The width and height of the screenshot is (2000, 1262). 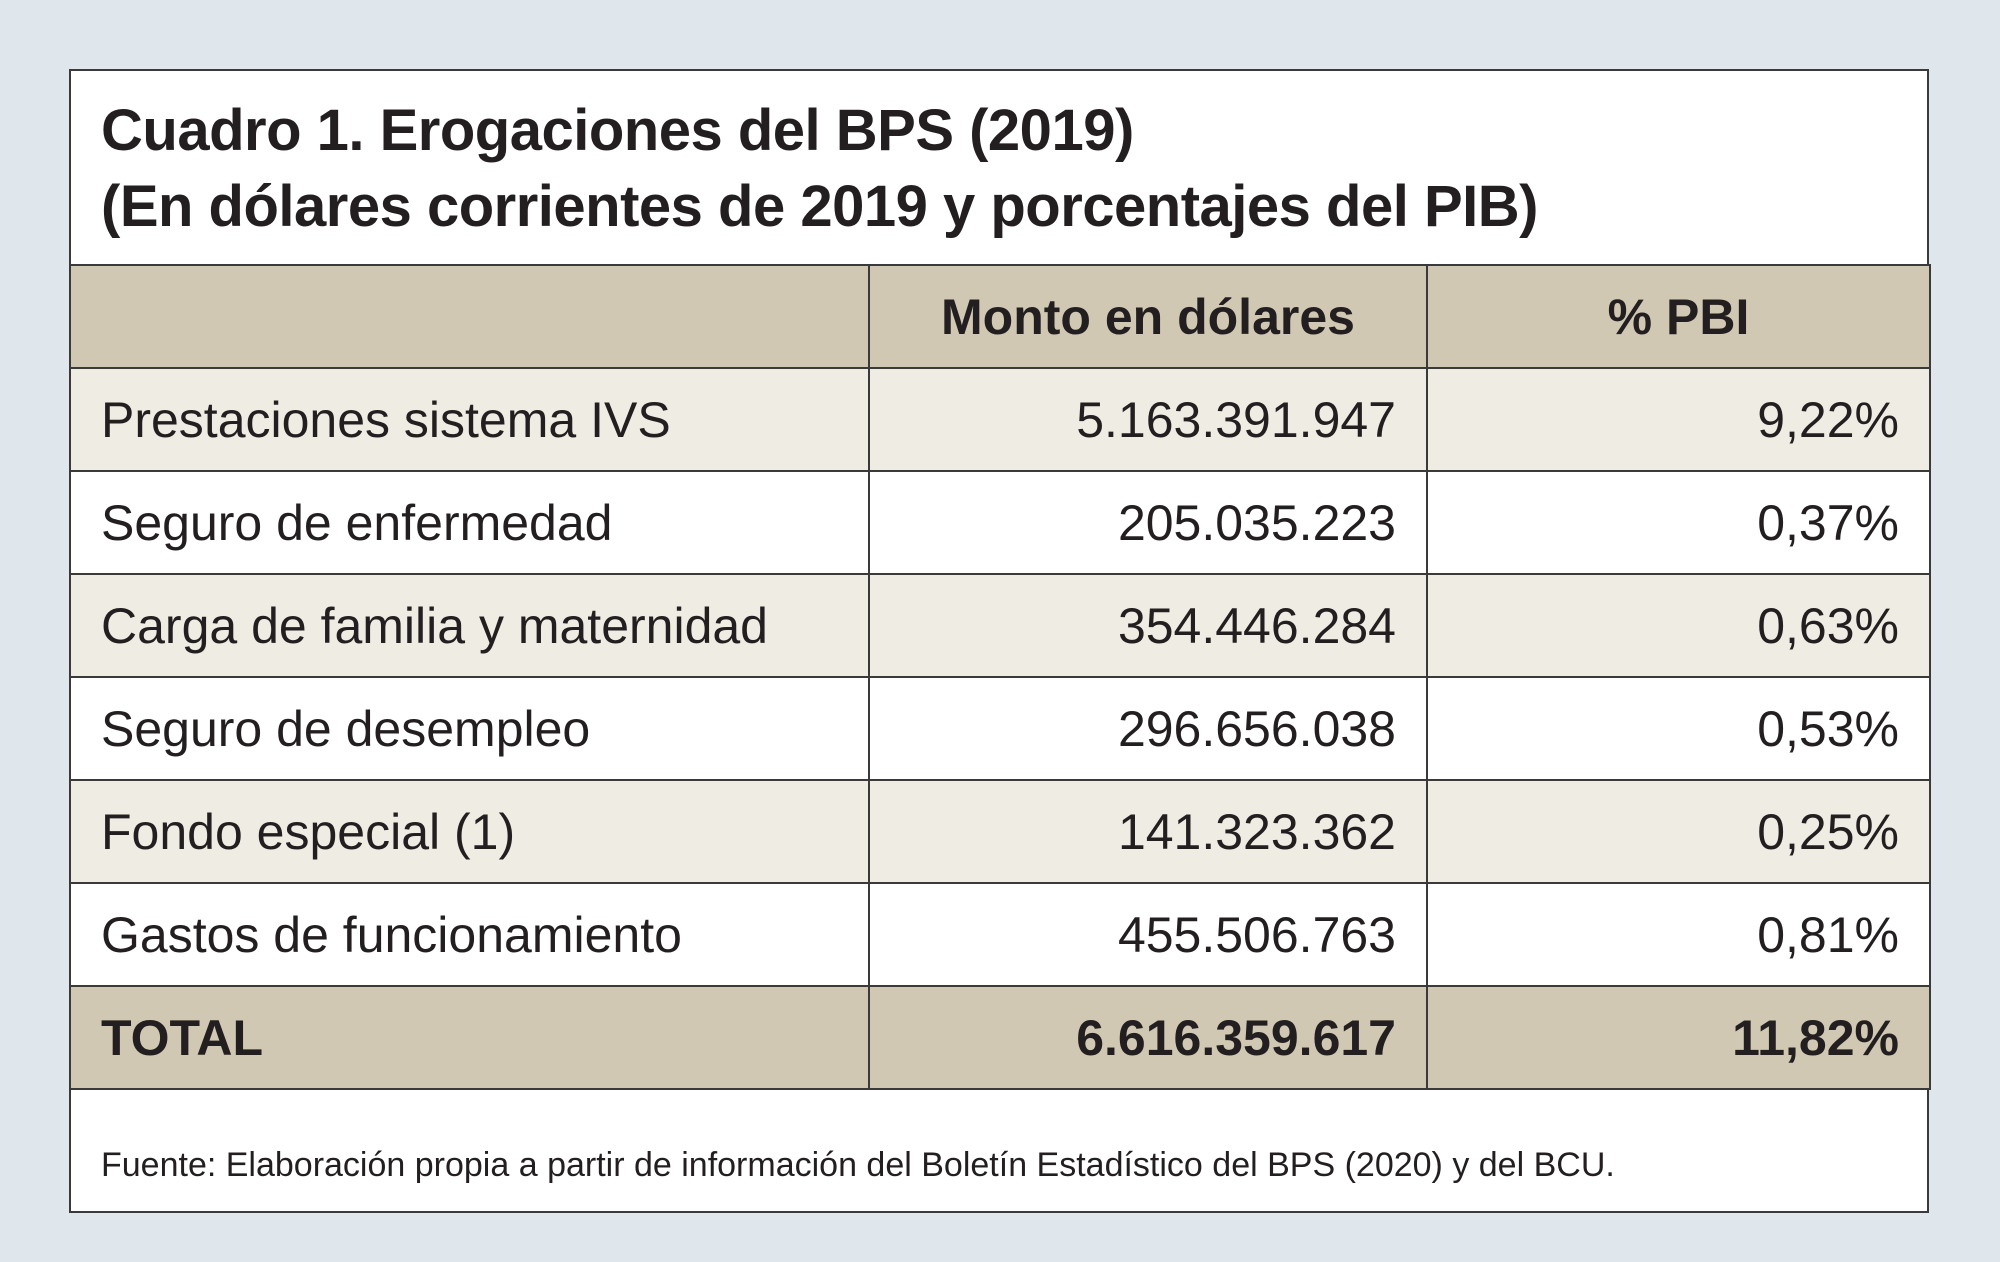 I want to click on table-row: Fondo especial (1) 141.323.362 0,25%, so click(x=1000, y=831).